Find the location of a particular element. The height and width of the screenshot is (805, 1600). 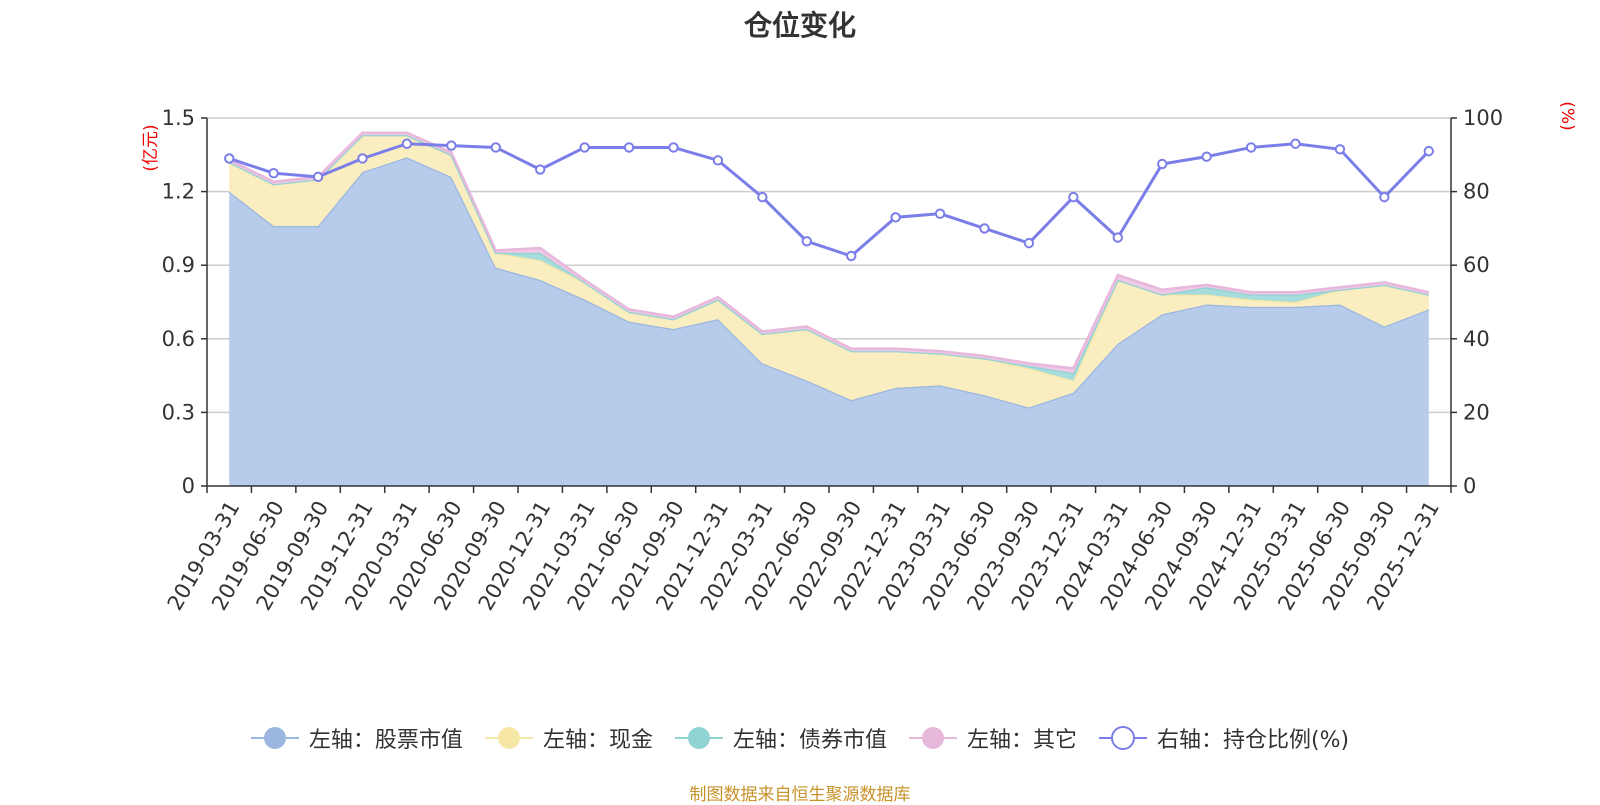

right-tick-label: 20 is located at coordinates (1476, 412).